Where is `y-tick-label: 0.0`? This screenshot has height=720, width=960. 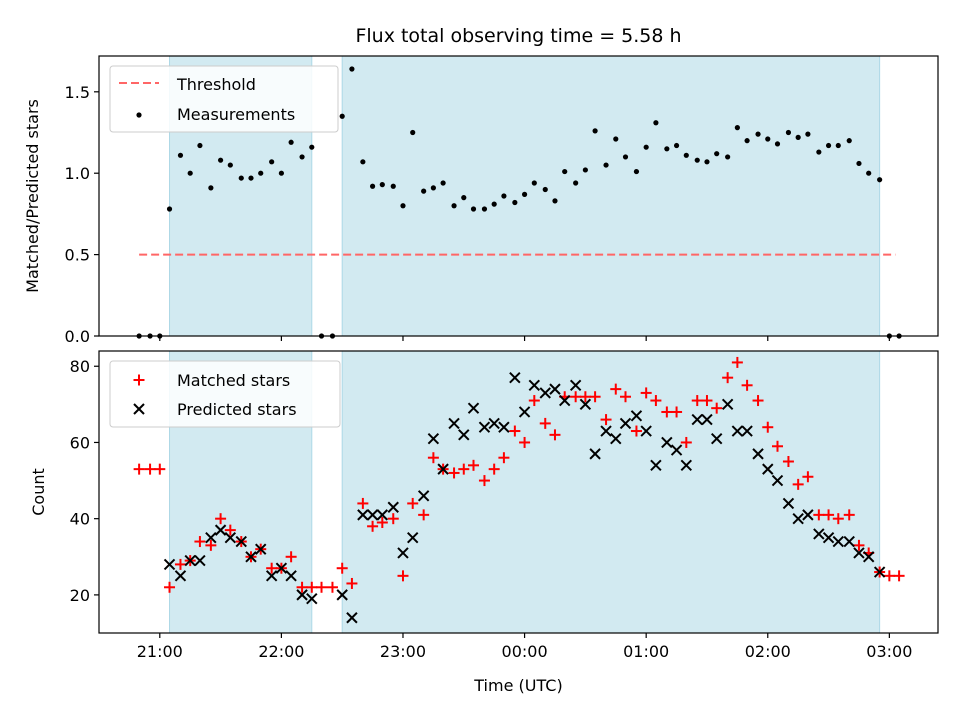
y-tick-label: 0.0 is located at coordinates (77, 336).